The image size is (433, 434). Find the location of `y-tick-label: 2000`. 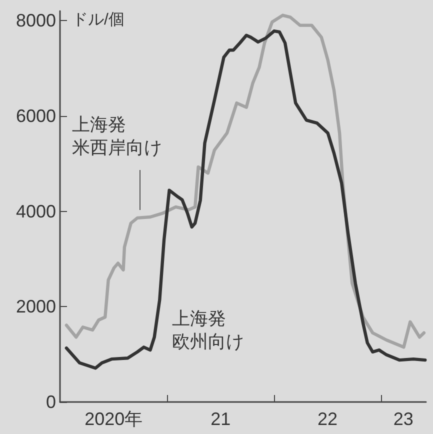

y-tick-label: 2000 is located at coordinates (36, 306).